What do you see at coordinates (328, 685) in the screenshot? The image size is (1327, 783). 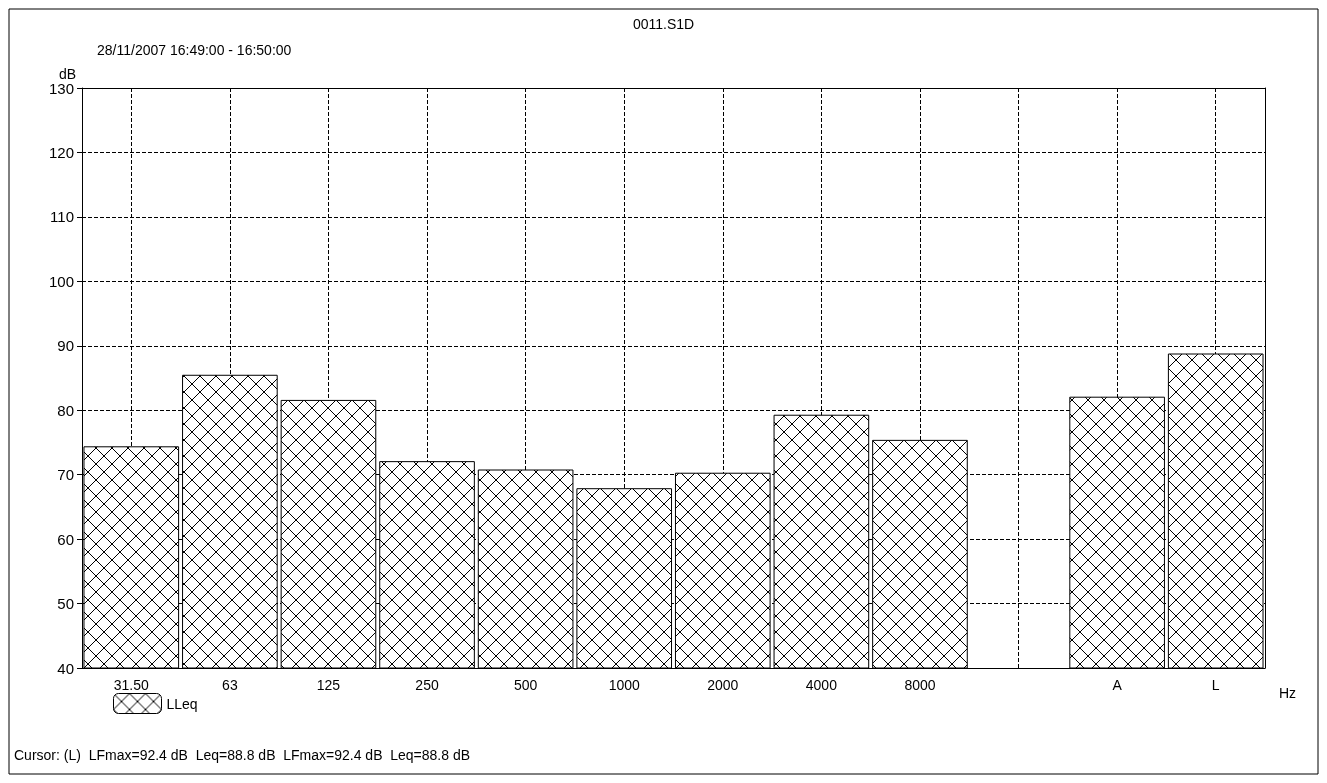 I see `x-tick-label: 125` at bounding box center [328, 685].